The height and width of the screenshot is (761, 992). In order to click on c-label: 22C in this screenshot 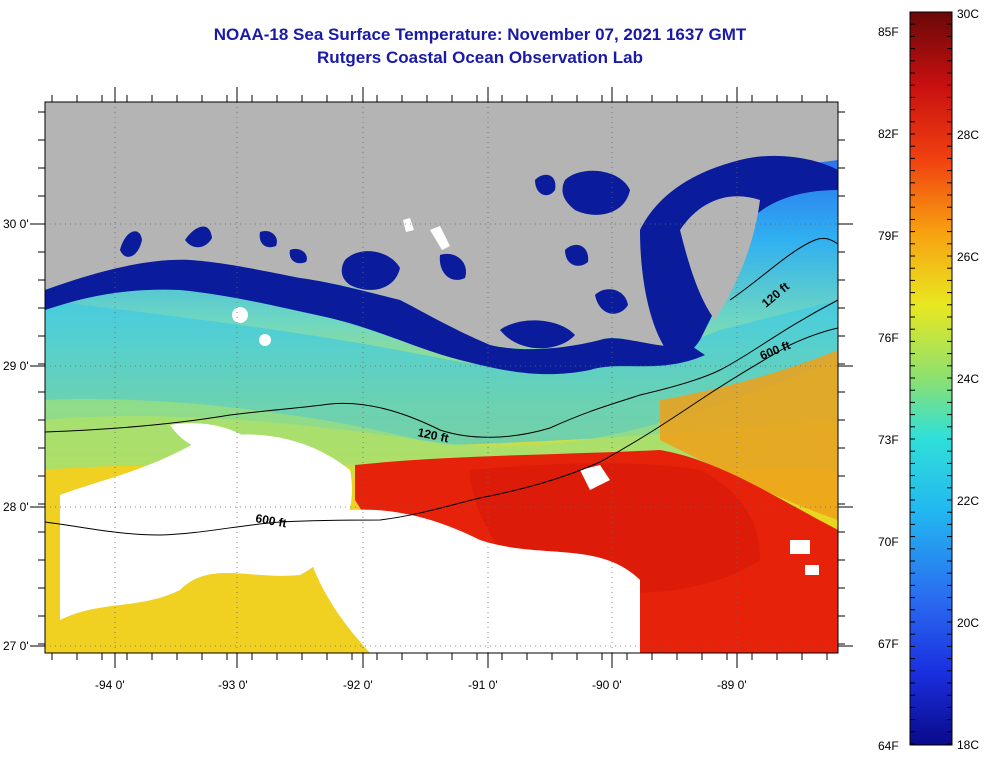, I will do `click(968, 501)`.